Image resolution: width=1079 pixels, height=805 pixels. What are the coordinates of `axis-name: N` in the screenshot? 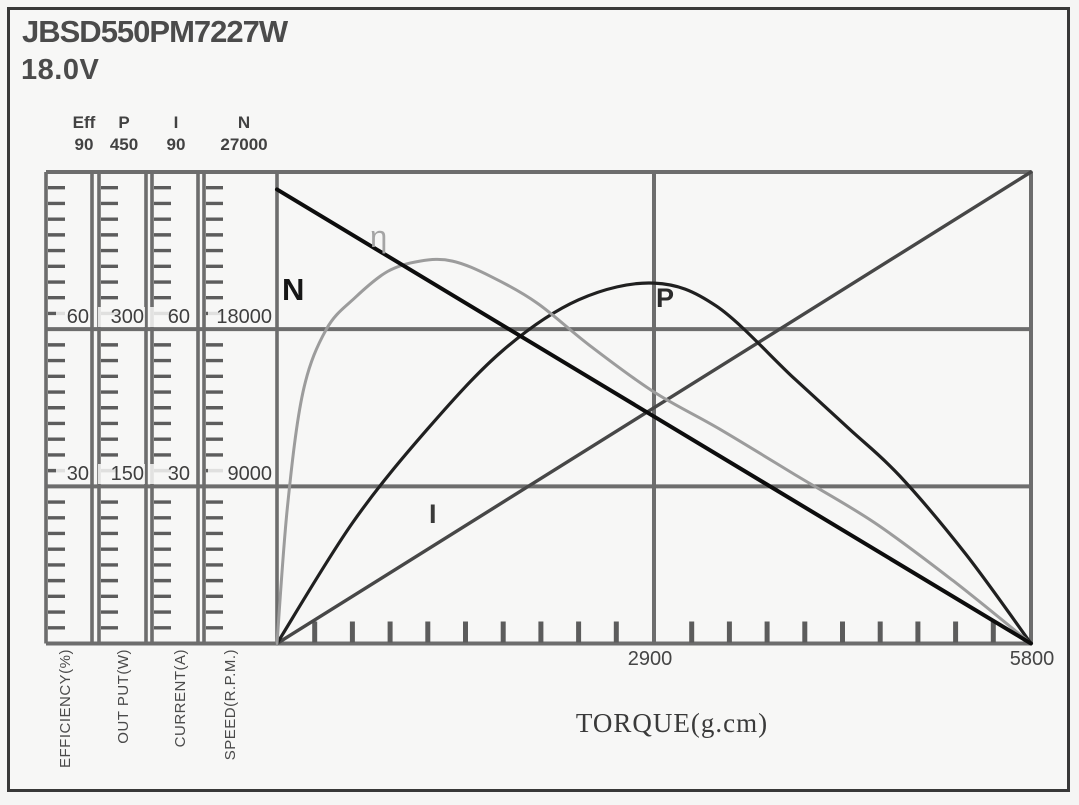 It's located at (244, 122).